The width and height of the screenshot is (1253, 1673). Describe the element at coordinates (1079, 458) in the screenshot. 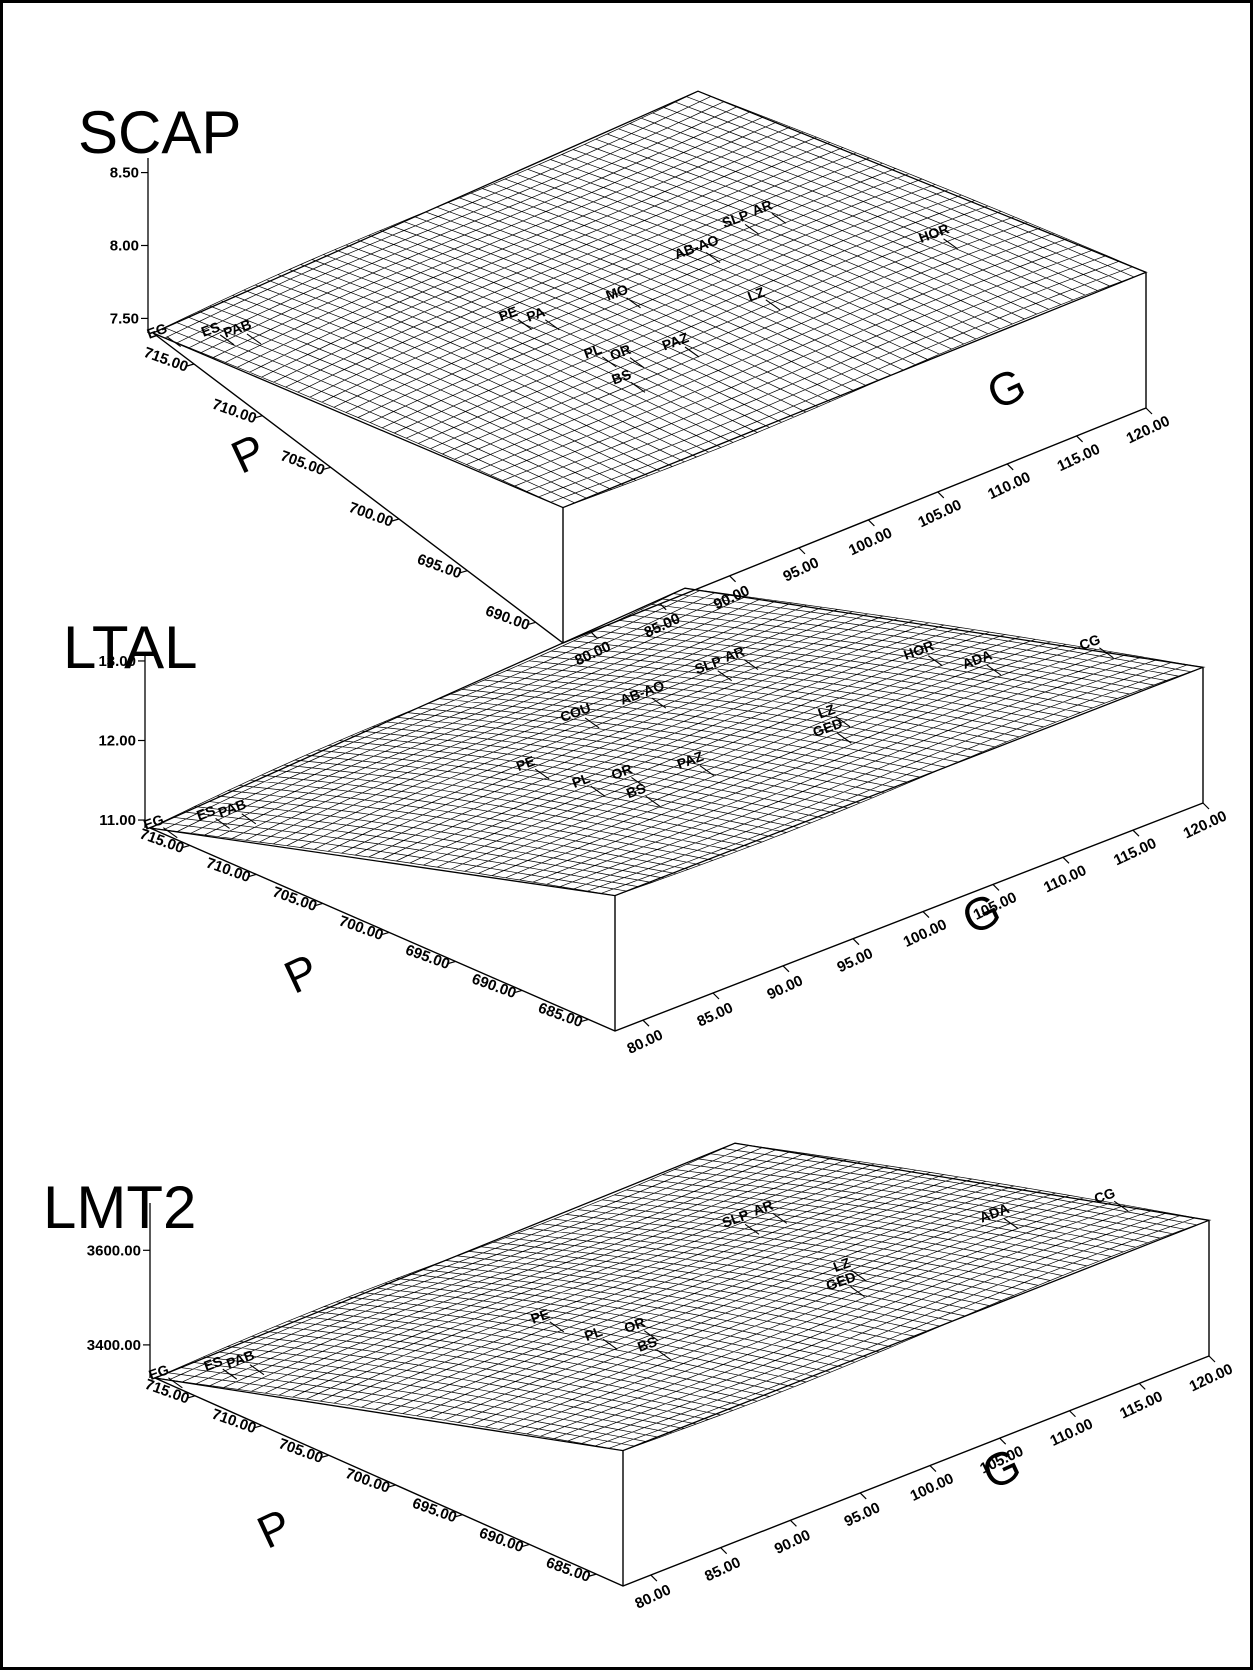

I see `g-tick-label: 115.00` at that location.